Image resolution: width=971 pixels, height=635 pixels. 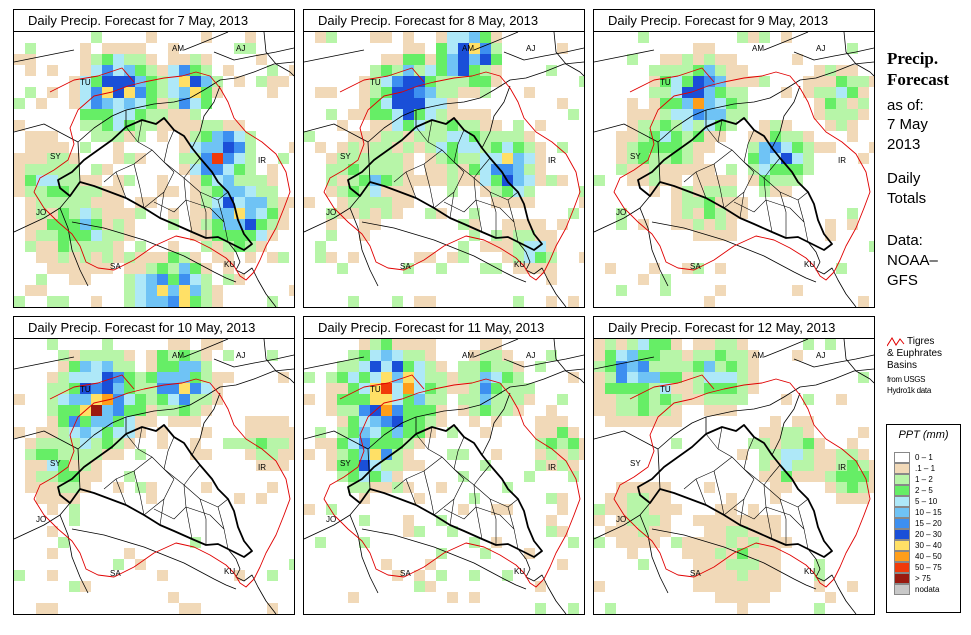 I want to click on ppt-label: 30 – 40, so click(x=928, y=545).